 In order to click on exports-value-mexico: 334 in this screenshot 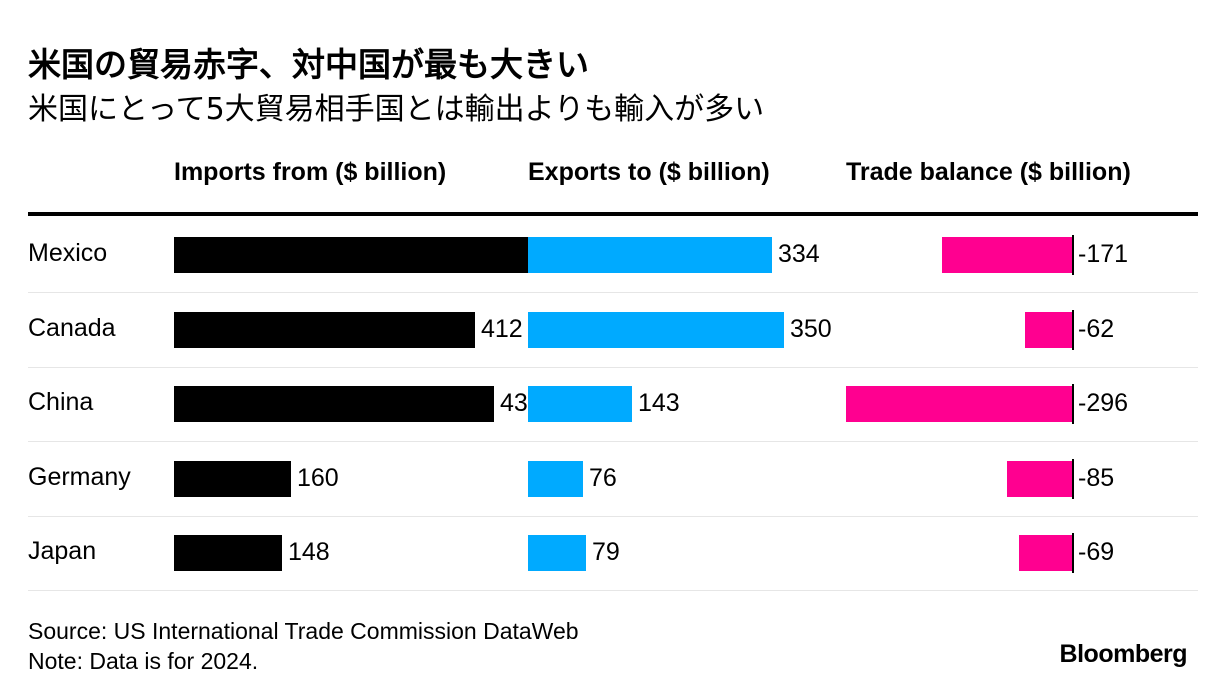, I will do `click(799, 254)`.